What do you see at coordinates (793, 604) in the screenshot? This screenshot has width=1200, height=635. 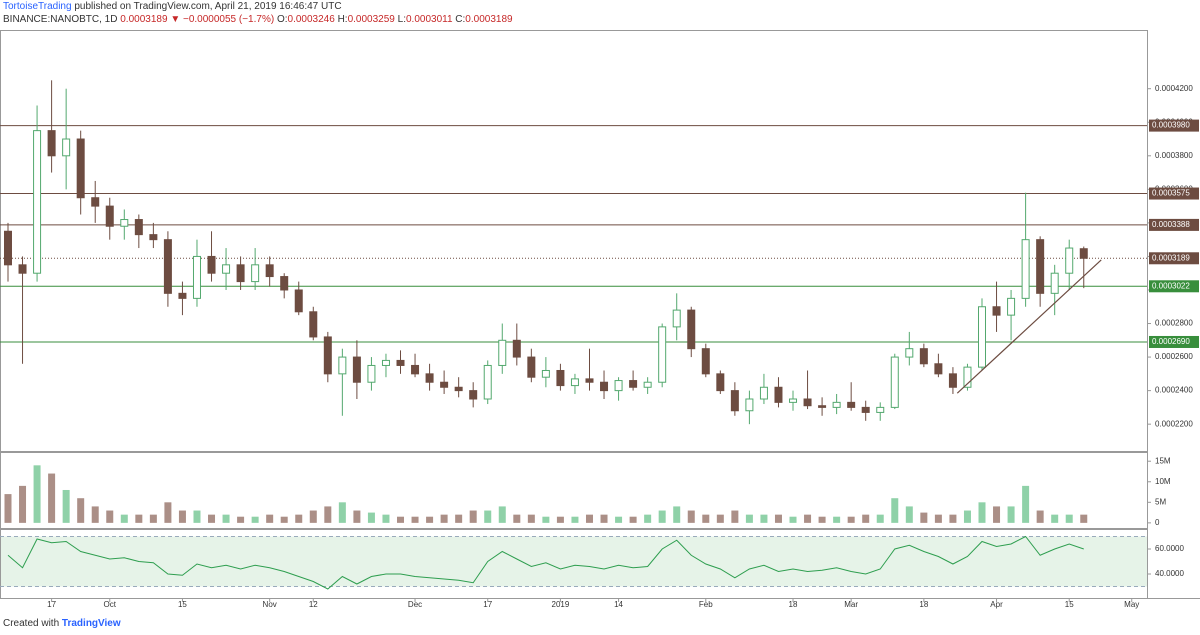 I see `x-tick-label: 18` at bounding box center [793, 604].